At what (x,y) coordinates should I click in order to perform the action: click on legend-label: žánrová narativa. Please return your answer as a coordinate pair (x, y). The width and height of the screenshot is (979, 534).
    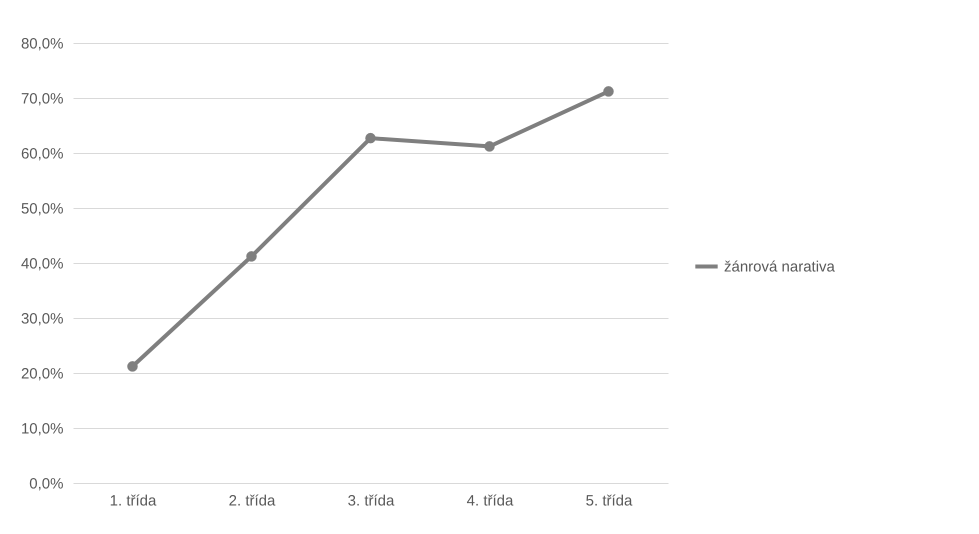
    Looking at the image, I should click on (780, 267).